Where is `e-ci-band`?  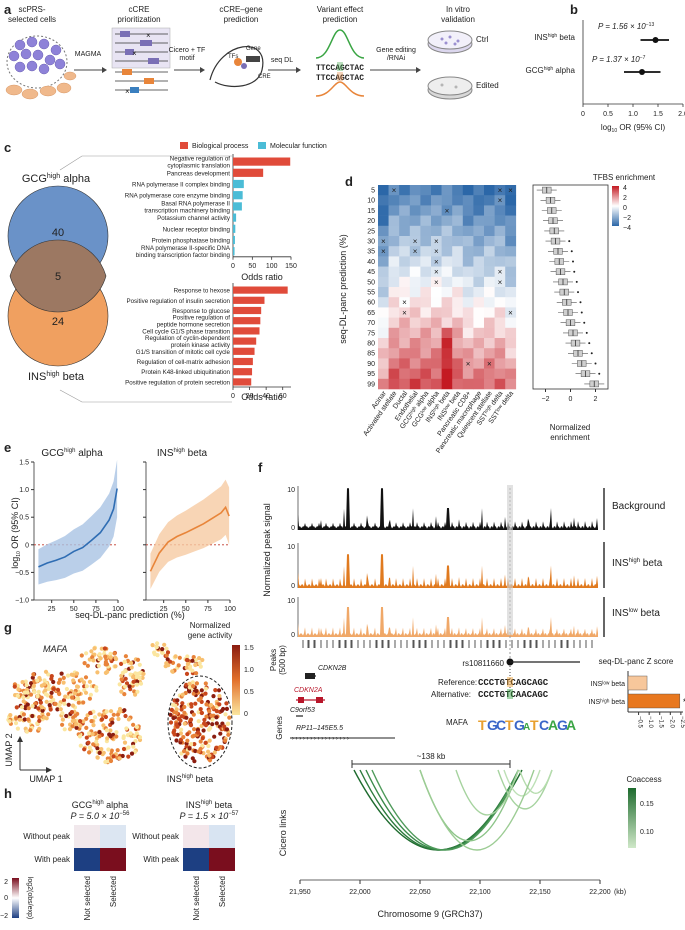
e-ci-band is located at coordinates (190, 534).